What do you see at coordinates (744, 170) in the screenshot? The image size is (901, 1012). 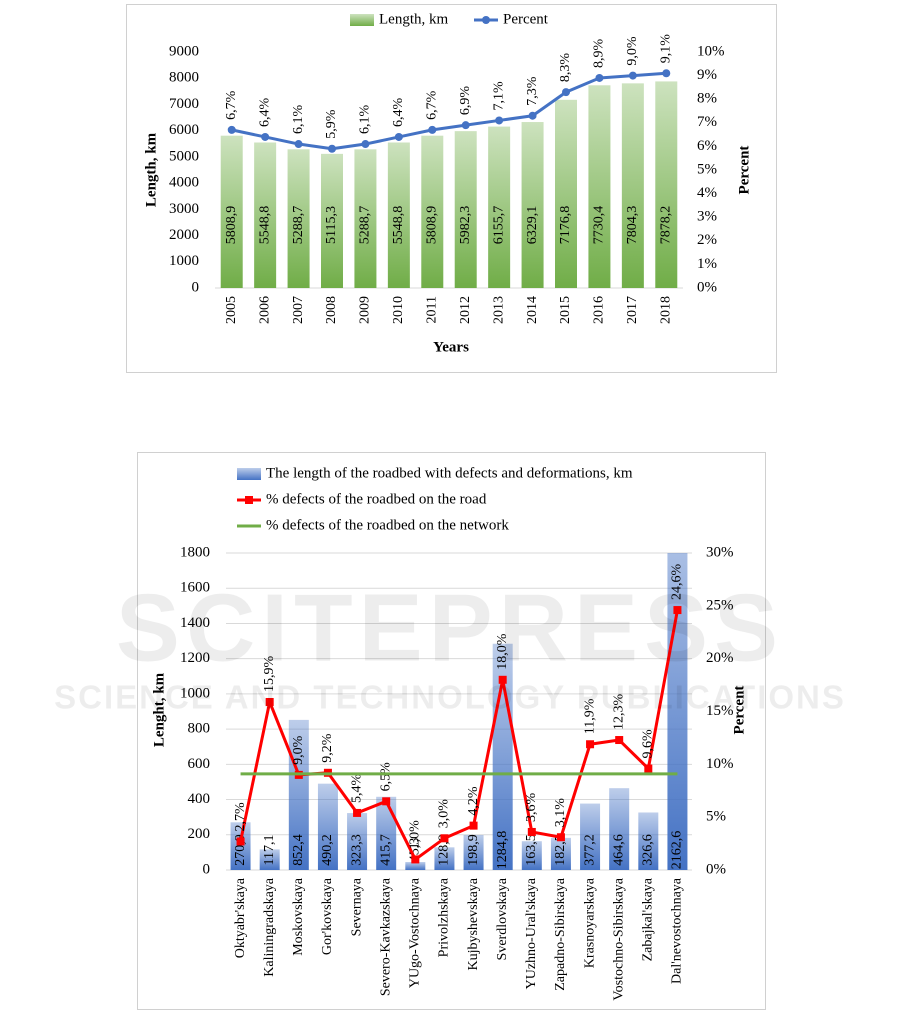 I see `y2-axis-title: Percent` at bounding box center [744, 170].